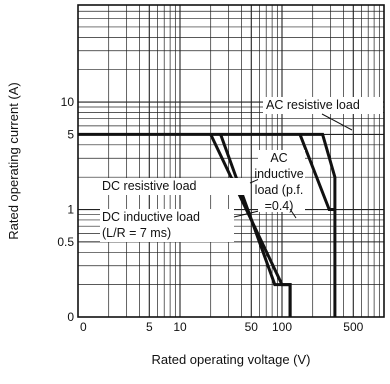  Describe the element at coordinates (70, 134) in the screenshot. I see `y-tick-label: 5` at that location.